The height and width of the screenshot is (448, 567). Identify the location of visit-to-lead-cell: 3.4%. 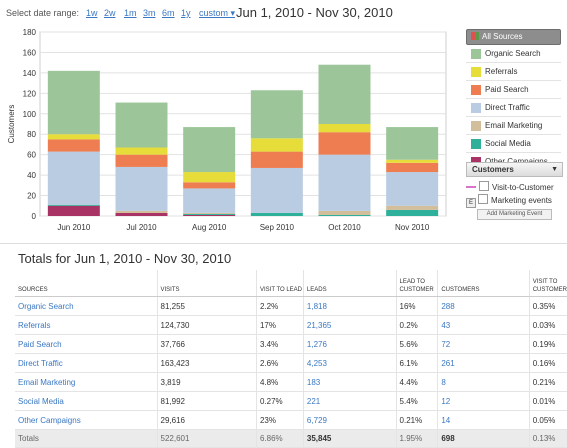
(279, 344).